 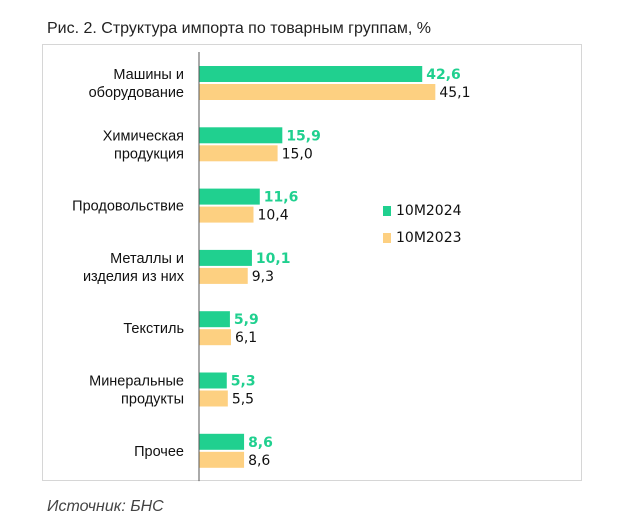 What do you see at coordinates (136, 84) in the screenshot?
I see `category-label-0: Машины и оборудование` at bounding box center [136, 84].